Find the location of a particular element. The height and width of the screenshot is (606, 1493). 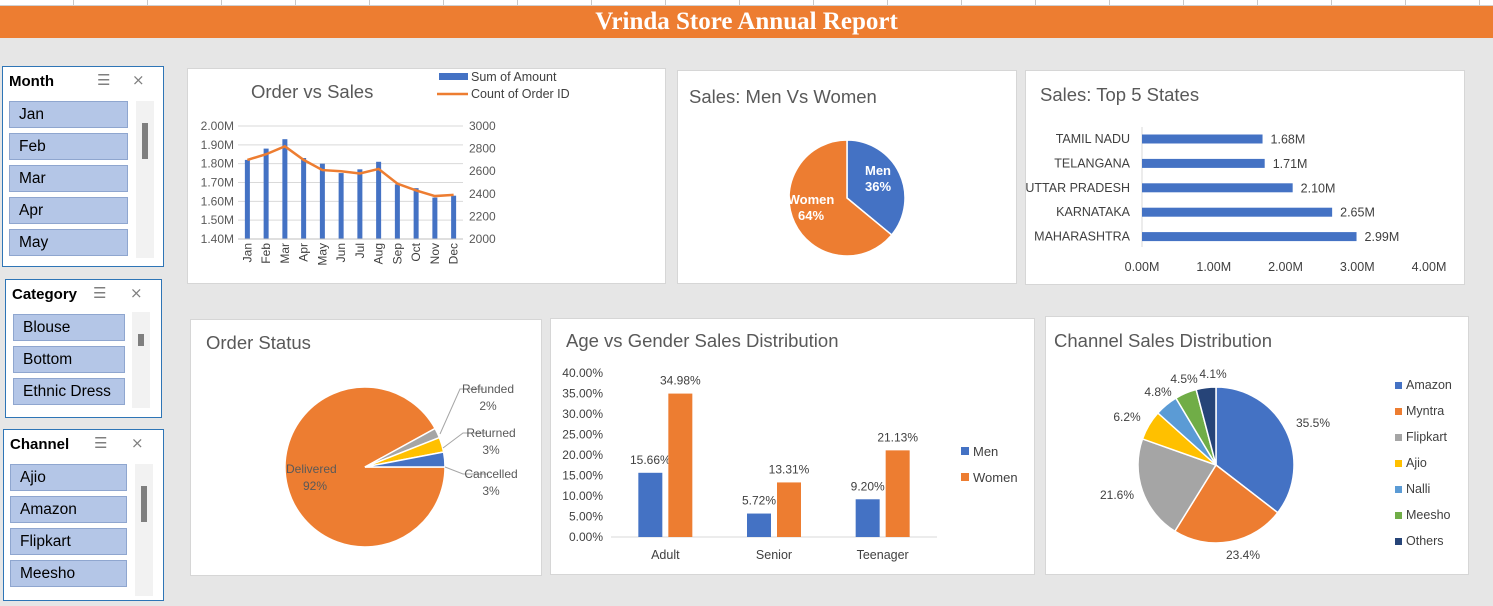

state-label: KARNATAKA is located at coordinates (1093, 212).